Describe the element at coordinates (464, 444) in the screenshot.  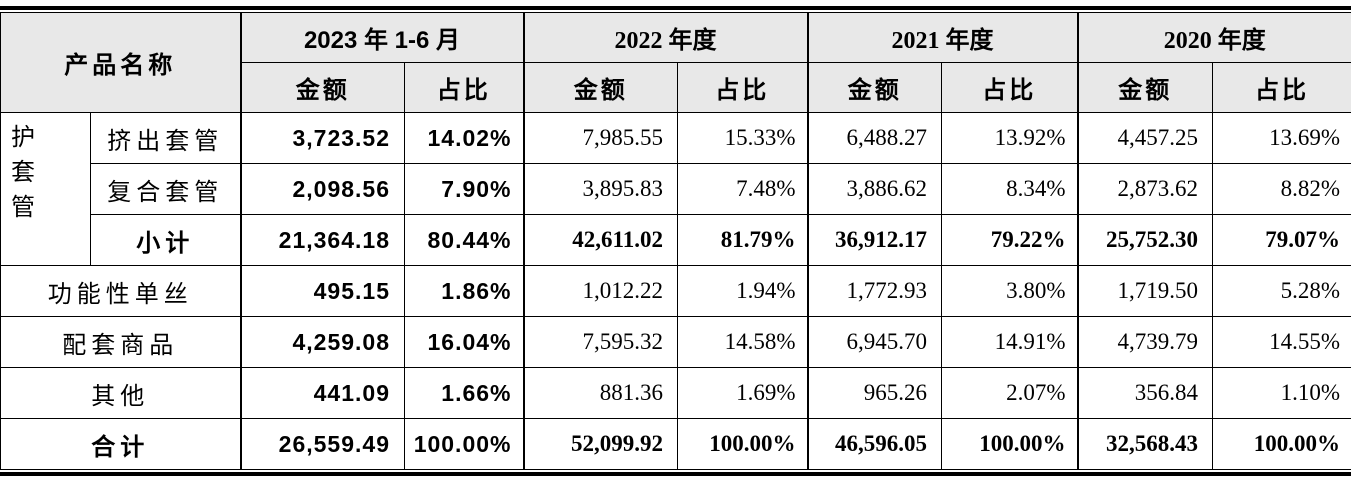
I see `ratio-2023: 100.00%` at that location.